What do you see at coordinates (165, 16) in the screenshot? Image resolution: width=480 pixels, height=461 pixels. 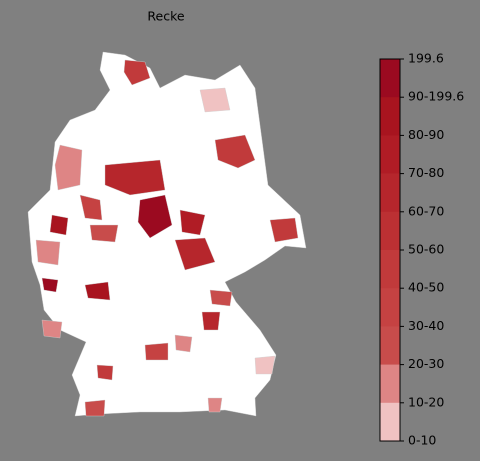 I see `map-title: Recke` at bounding box center [165, 16].